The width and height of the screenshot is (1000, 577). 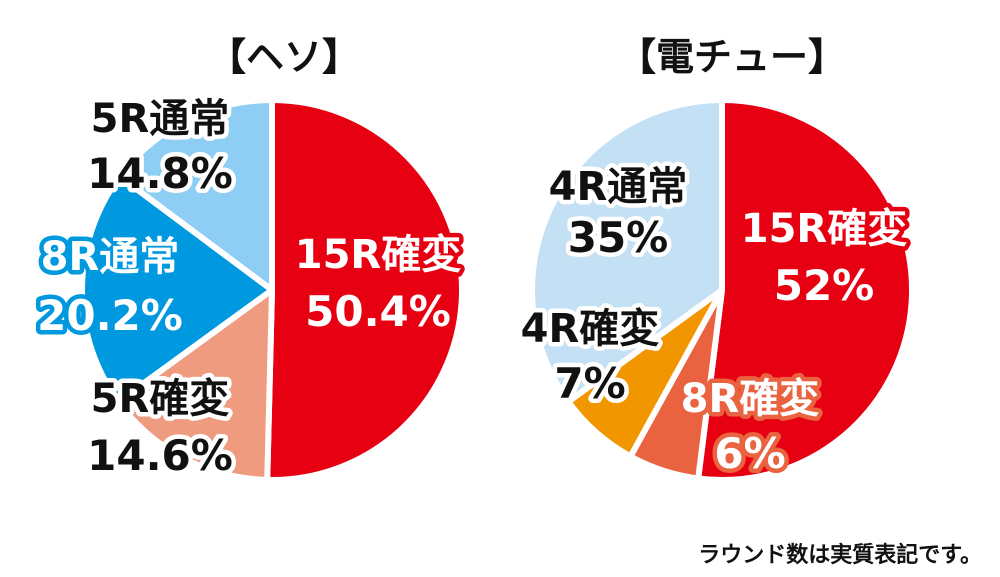 What do you see at coordinates (618, 187) in the screenshot?
I see `slice-label-4r-tsujo: 4R通常` at bounding box center [618, 187].